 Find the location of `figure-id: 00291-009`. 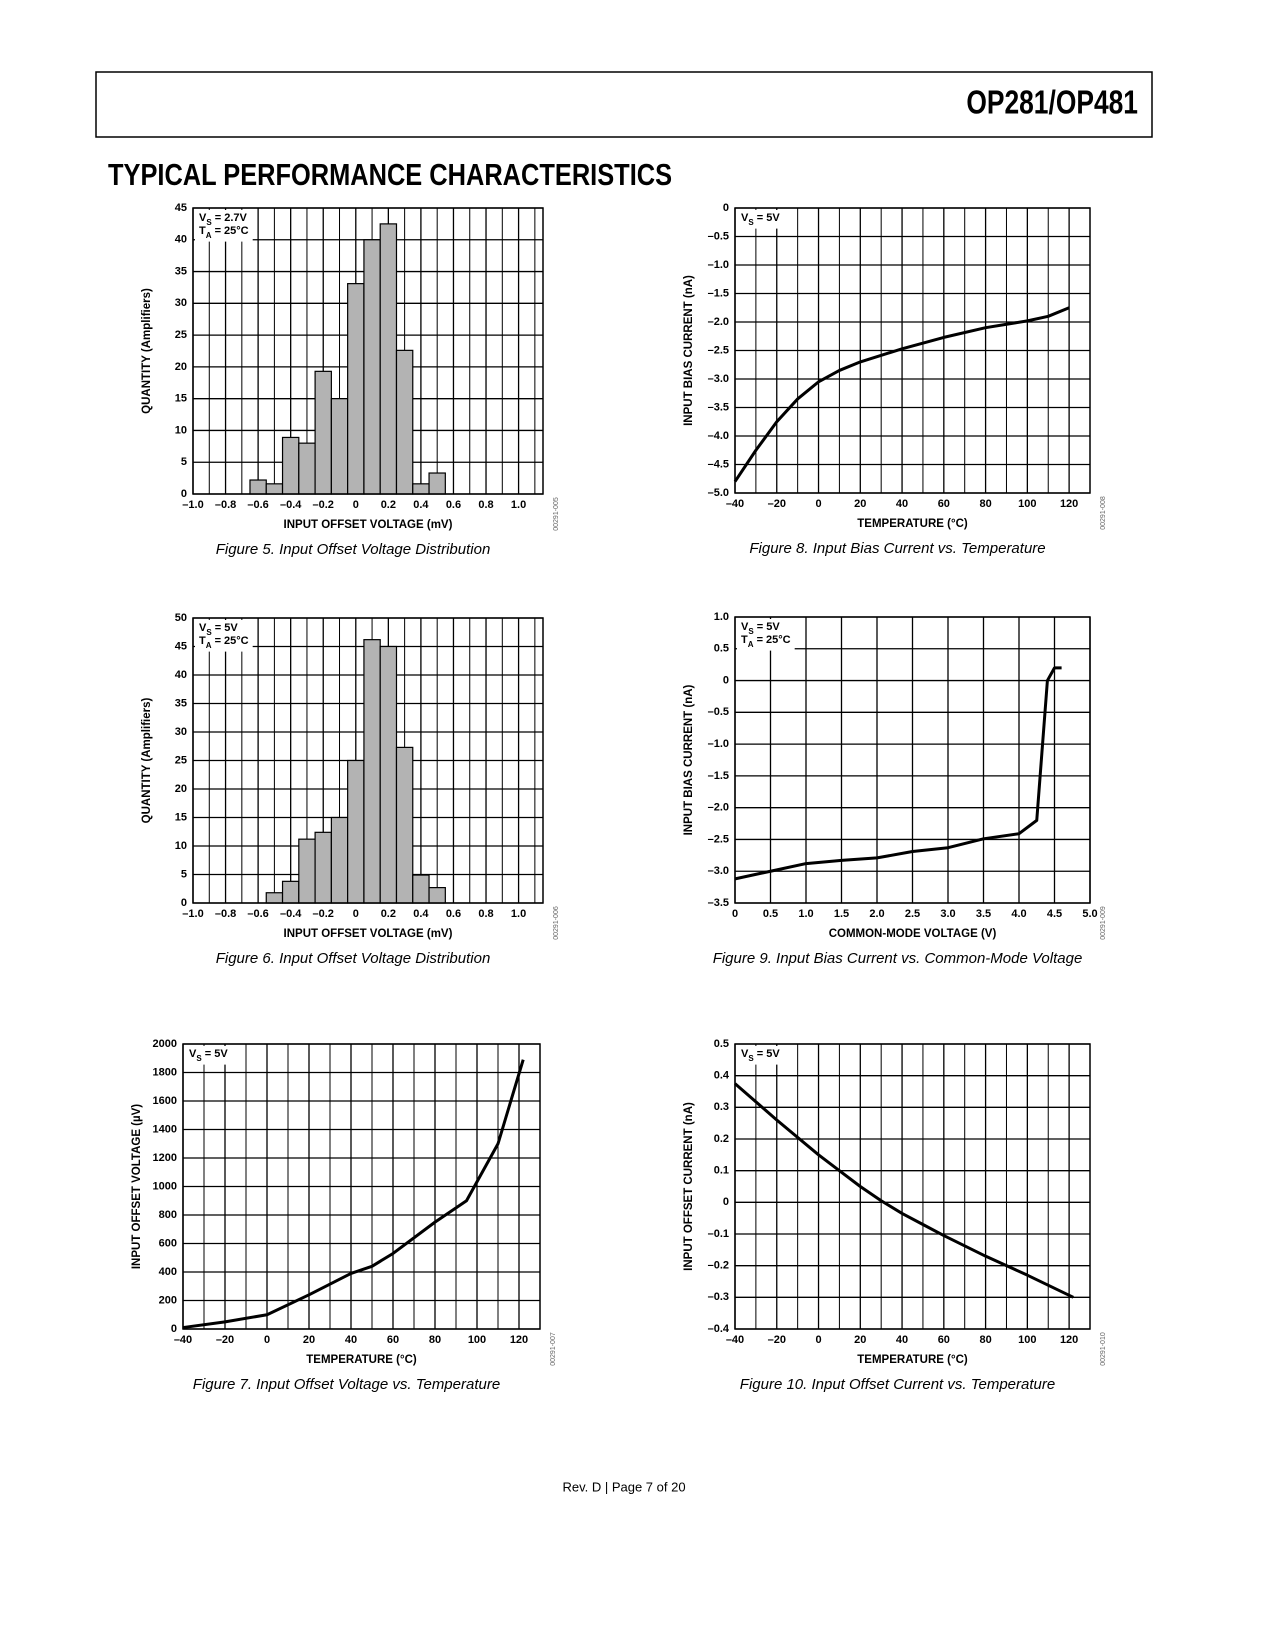

figure-id: 00291-009 is located at coordinates (1103, 923).